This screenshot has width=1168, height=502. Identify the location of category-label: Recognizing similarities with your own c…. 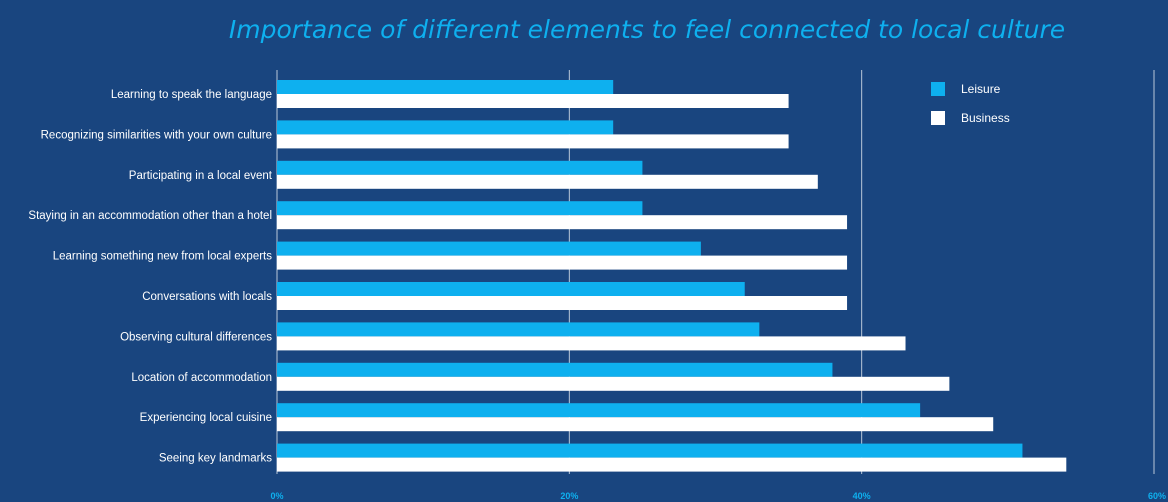
(156, 135).